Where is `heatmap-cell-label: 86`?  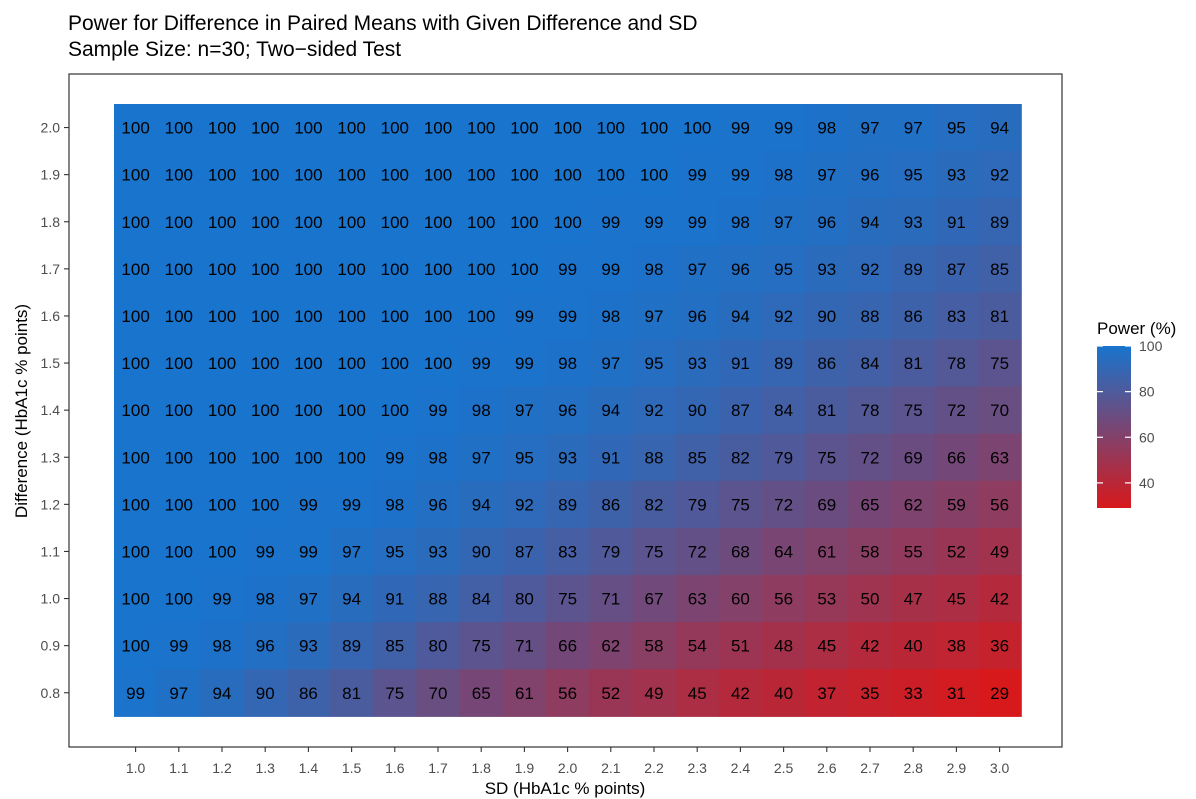
heatmap-cell-label: 86 is located at coordinates (913, 316).